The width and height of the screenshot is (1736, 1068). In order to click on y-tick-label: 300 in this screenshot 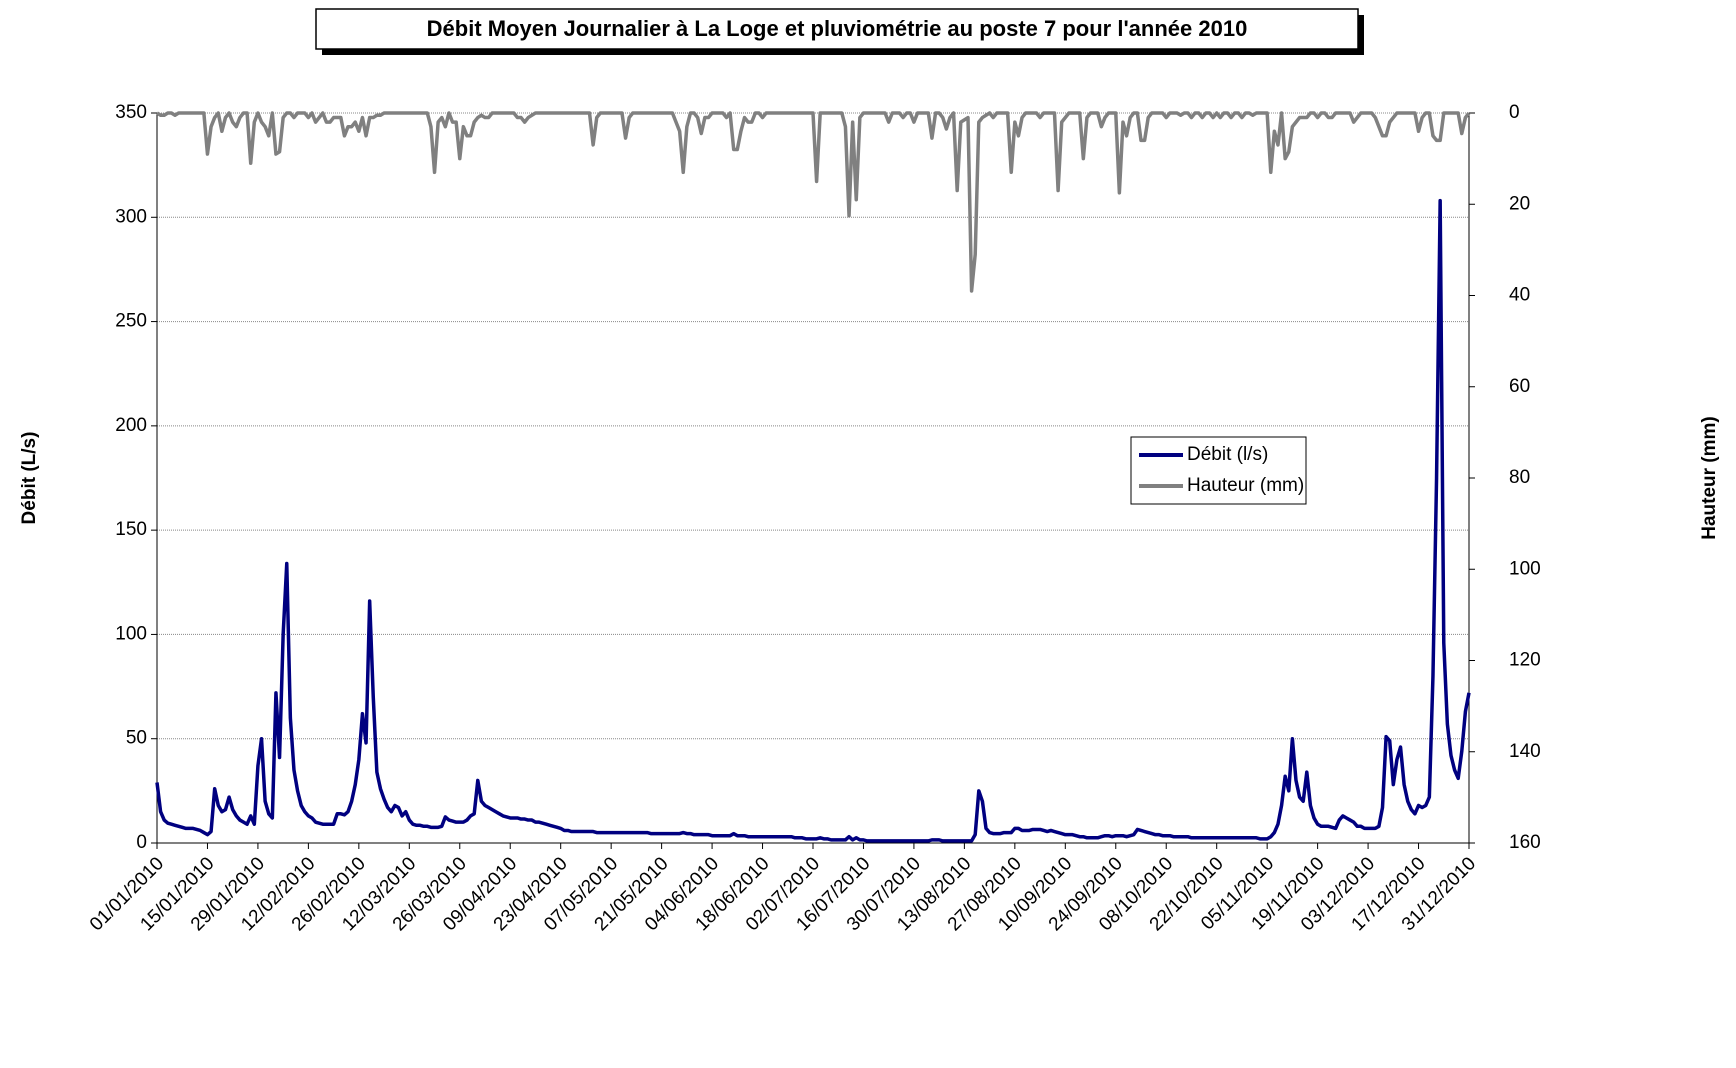, I will do `click(131, 216)`.